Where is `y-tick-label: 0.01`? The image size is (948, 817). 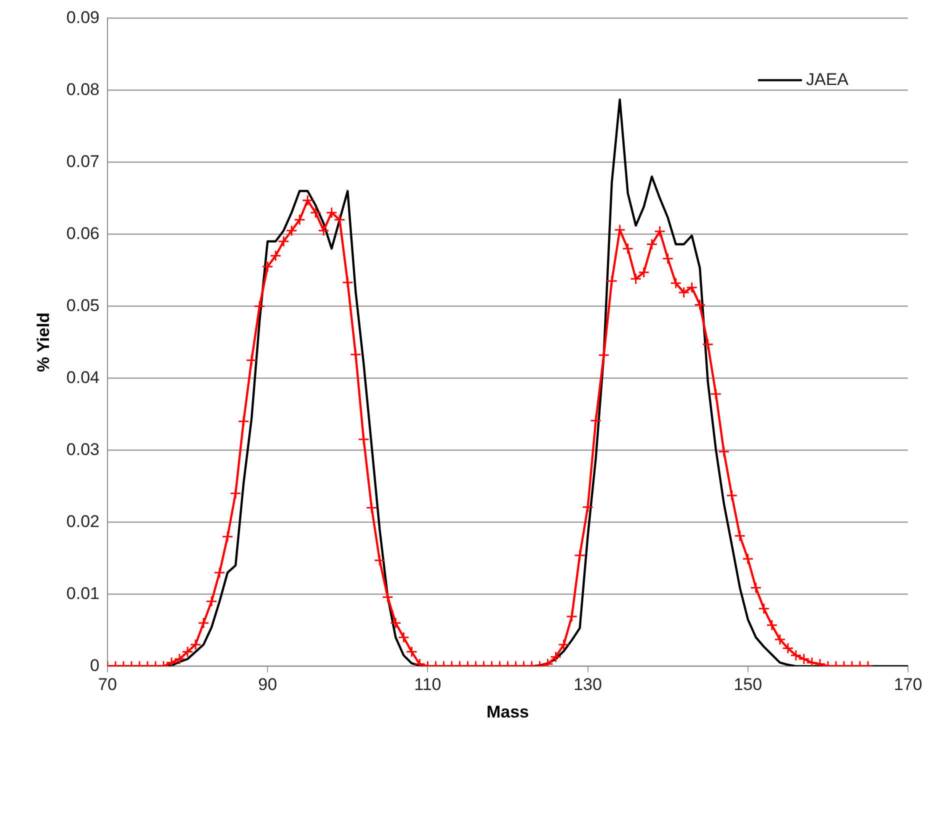
y-tick-label: 0.01 is located at coordinates (83, 593).